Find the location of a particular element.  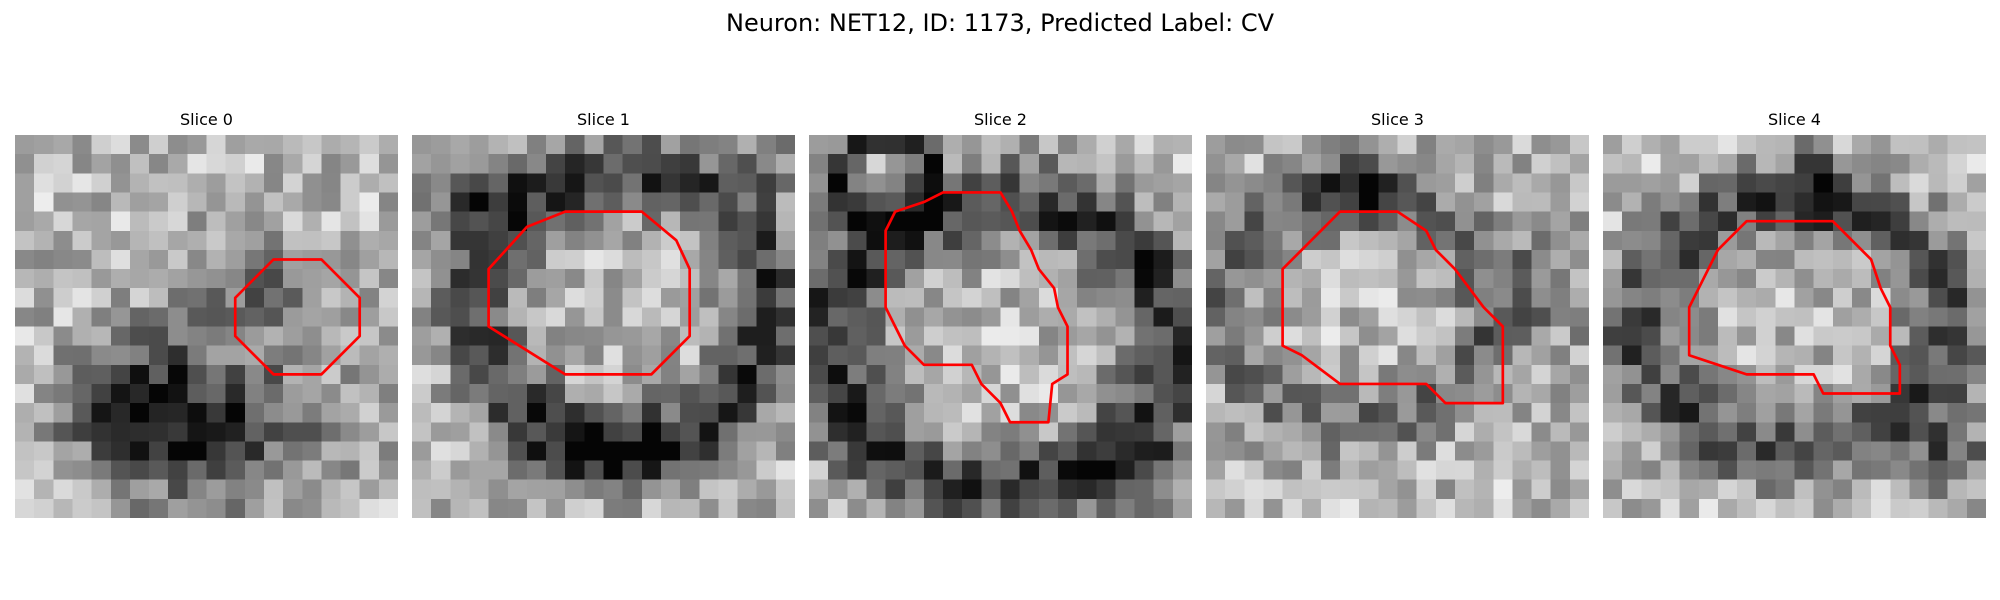

roi-contour is located at coordinates (976, 307).